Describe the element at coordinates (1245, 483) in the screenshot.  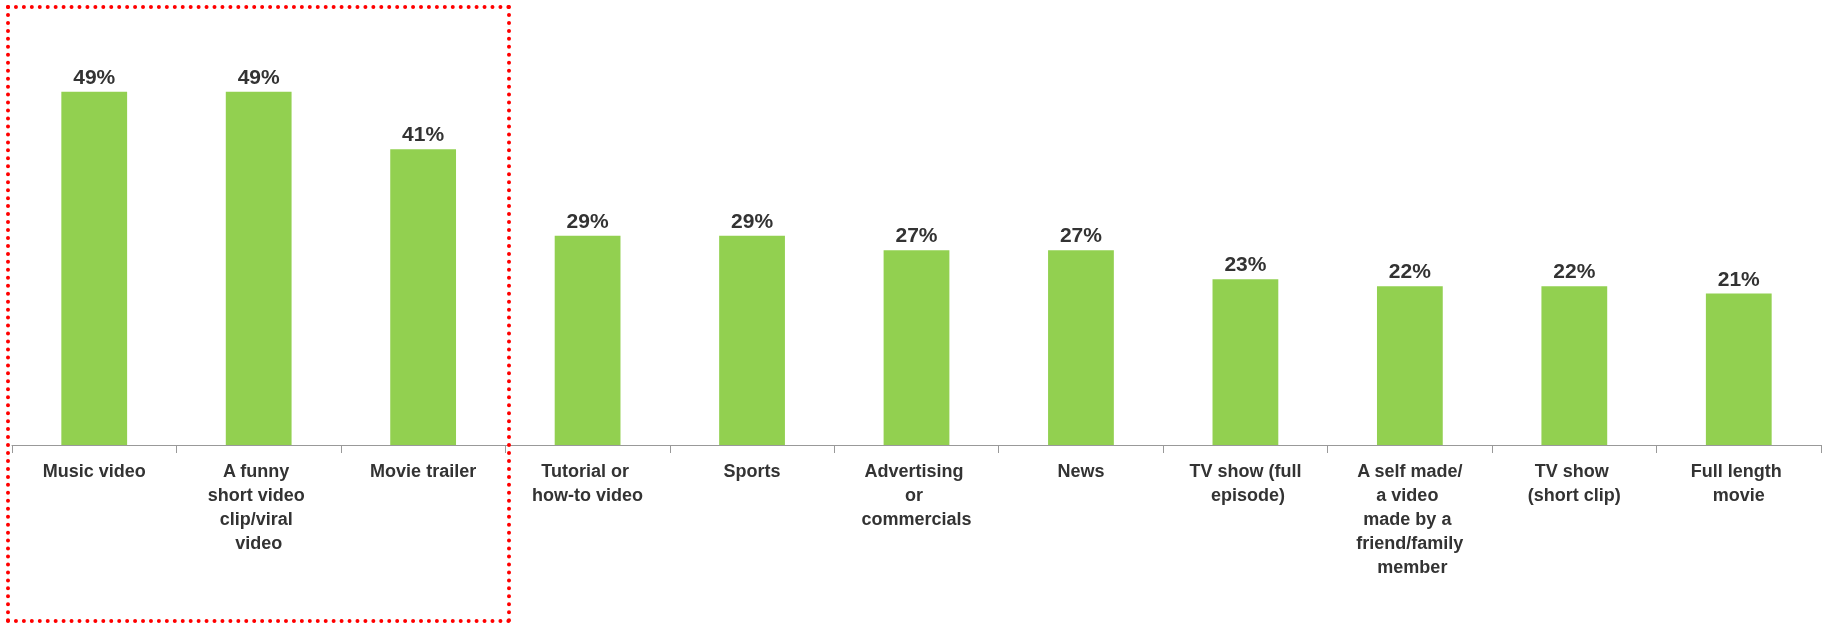
I see `x-tick-label: TV show (full episode)` at that location.